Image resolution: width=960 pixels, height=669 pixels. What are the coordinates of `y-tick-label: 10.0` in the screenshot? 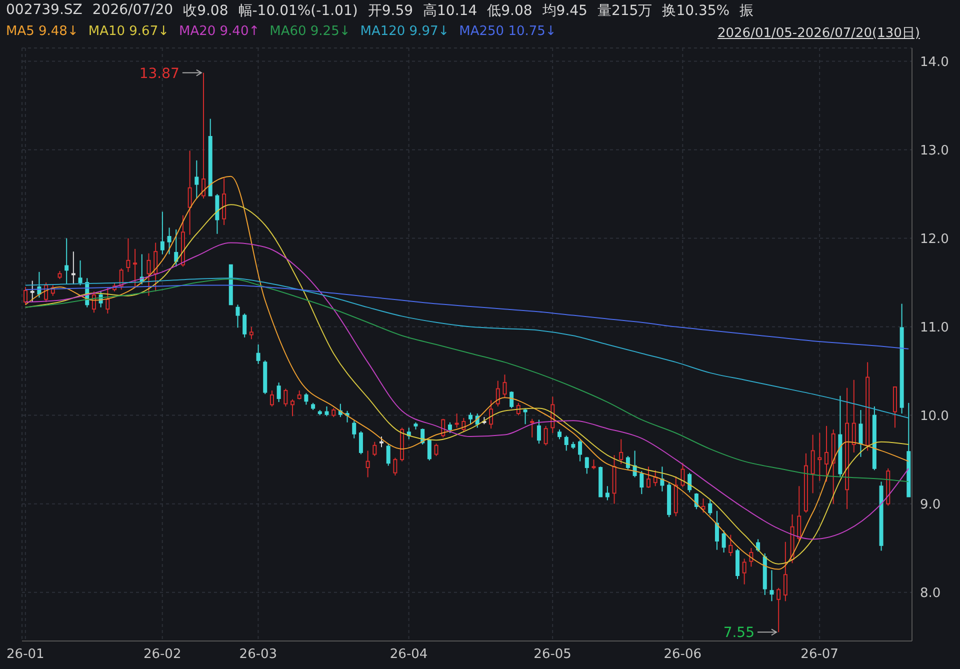 It's located at (934, 416).